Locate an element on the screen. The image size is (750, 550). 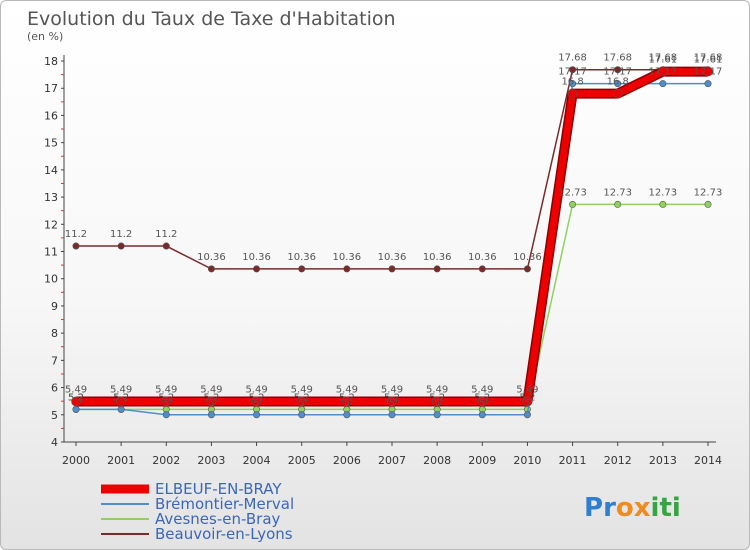
y-tick-label: 10 is located at coordinates (51, 279).